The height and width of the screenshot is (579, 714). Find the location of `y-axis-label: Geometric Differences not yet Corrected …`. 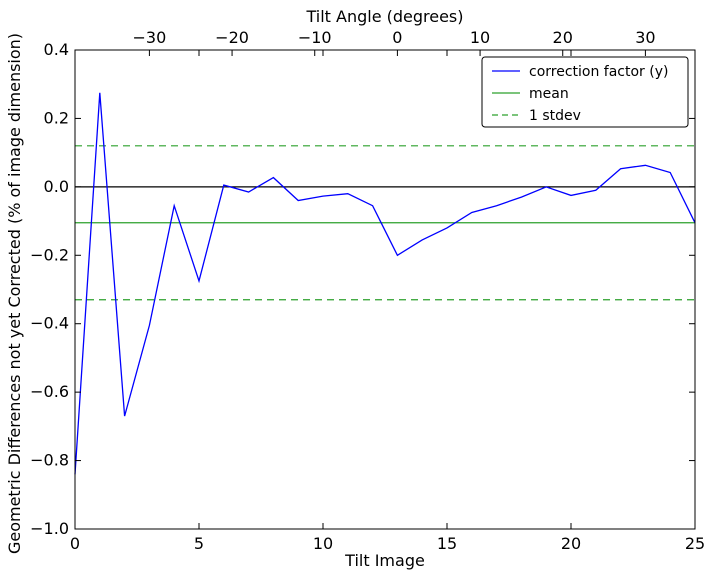

y-axis-label: Geometric Differences not yet Corrected … is located at coordinates (14, 293).